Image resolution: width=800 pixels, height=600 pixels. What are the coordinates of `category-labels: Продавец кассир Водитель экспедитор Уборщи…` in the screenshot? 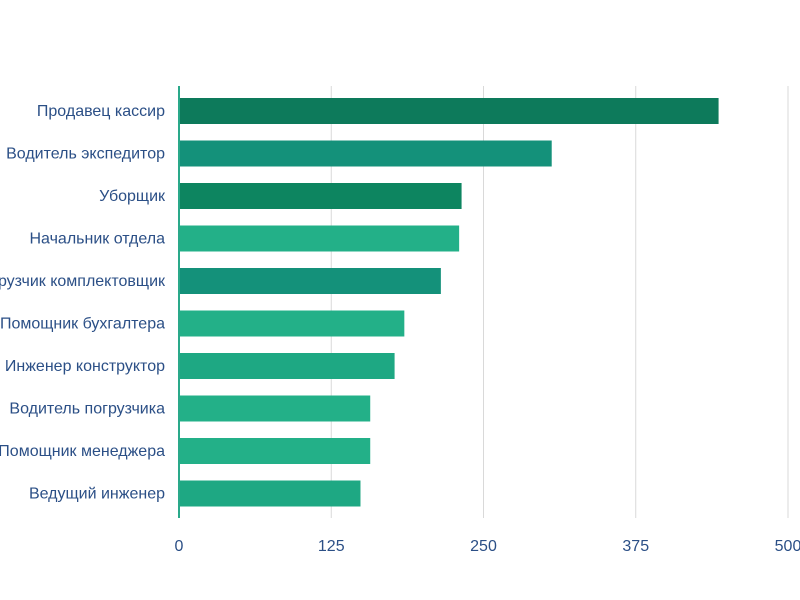 It's located at (83, 303).